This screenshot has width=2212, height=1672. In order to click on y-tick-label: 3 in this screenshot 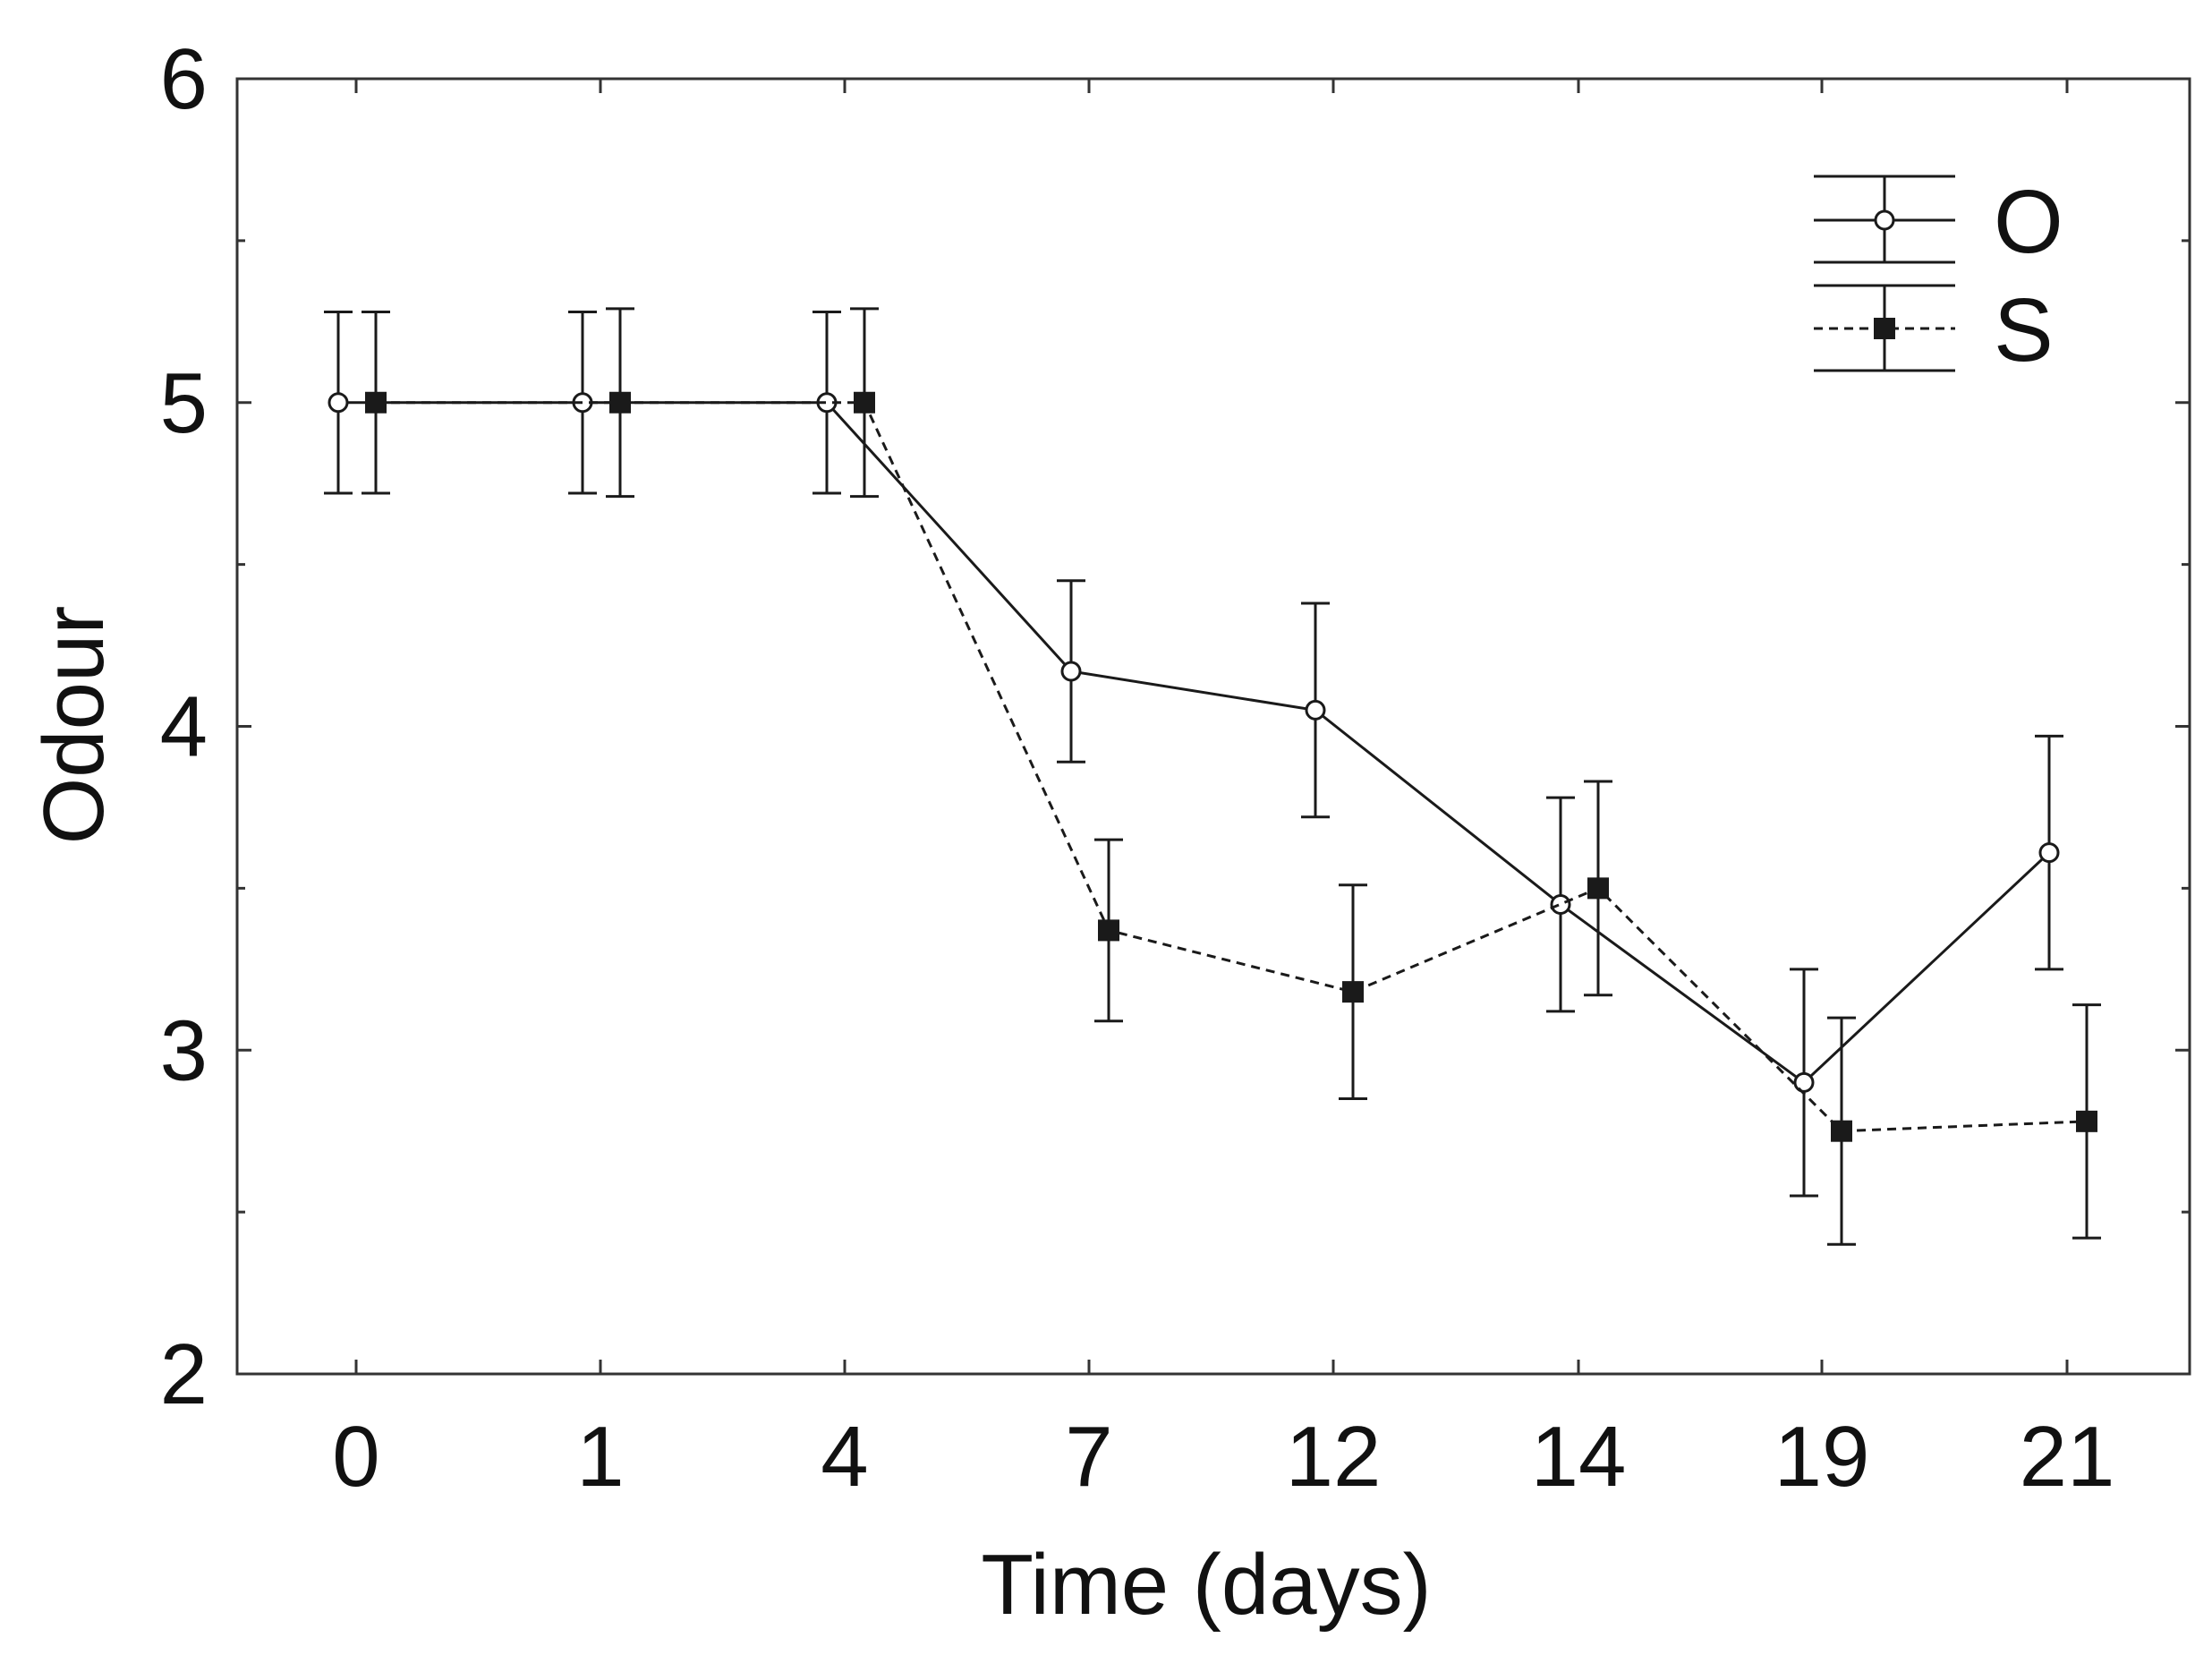, I will do `click(184, 1050)`.